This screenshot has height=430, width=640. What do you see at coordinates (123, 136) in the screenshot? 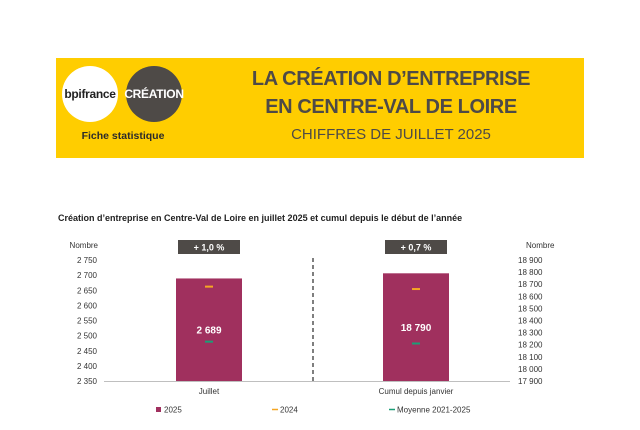
I see `fiche-statistique-label: Fiche statistique` at bounding box center [123, 136].